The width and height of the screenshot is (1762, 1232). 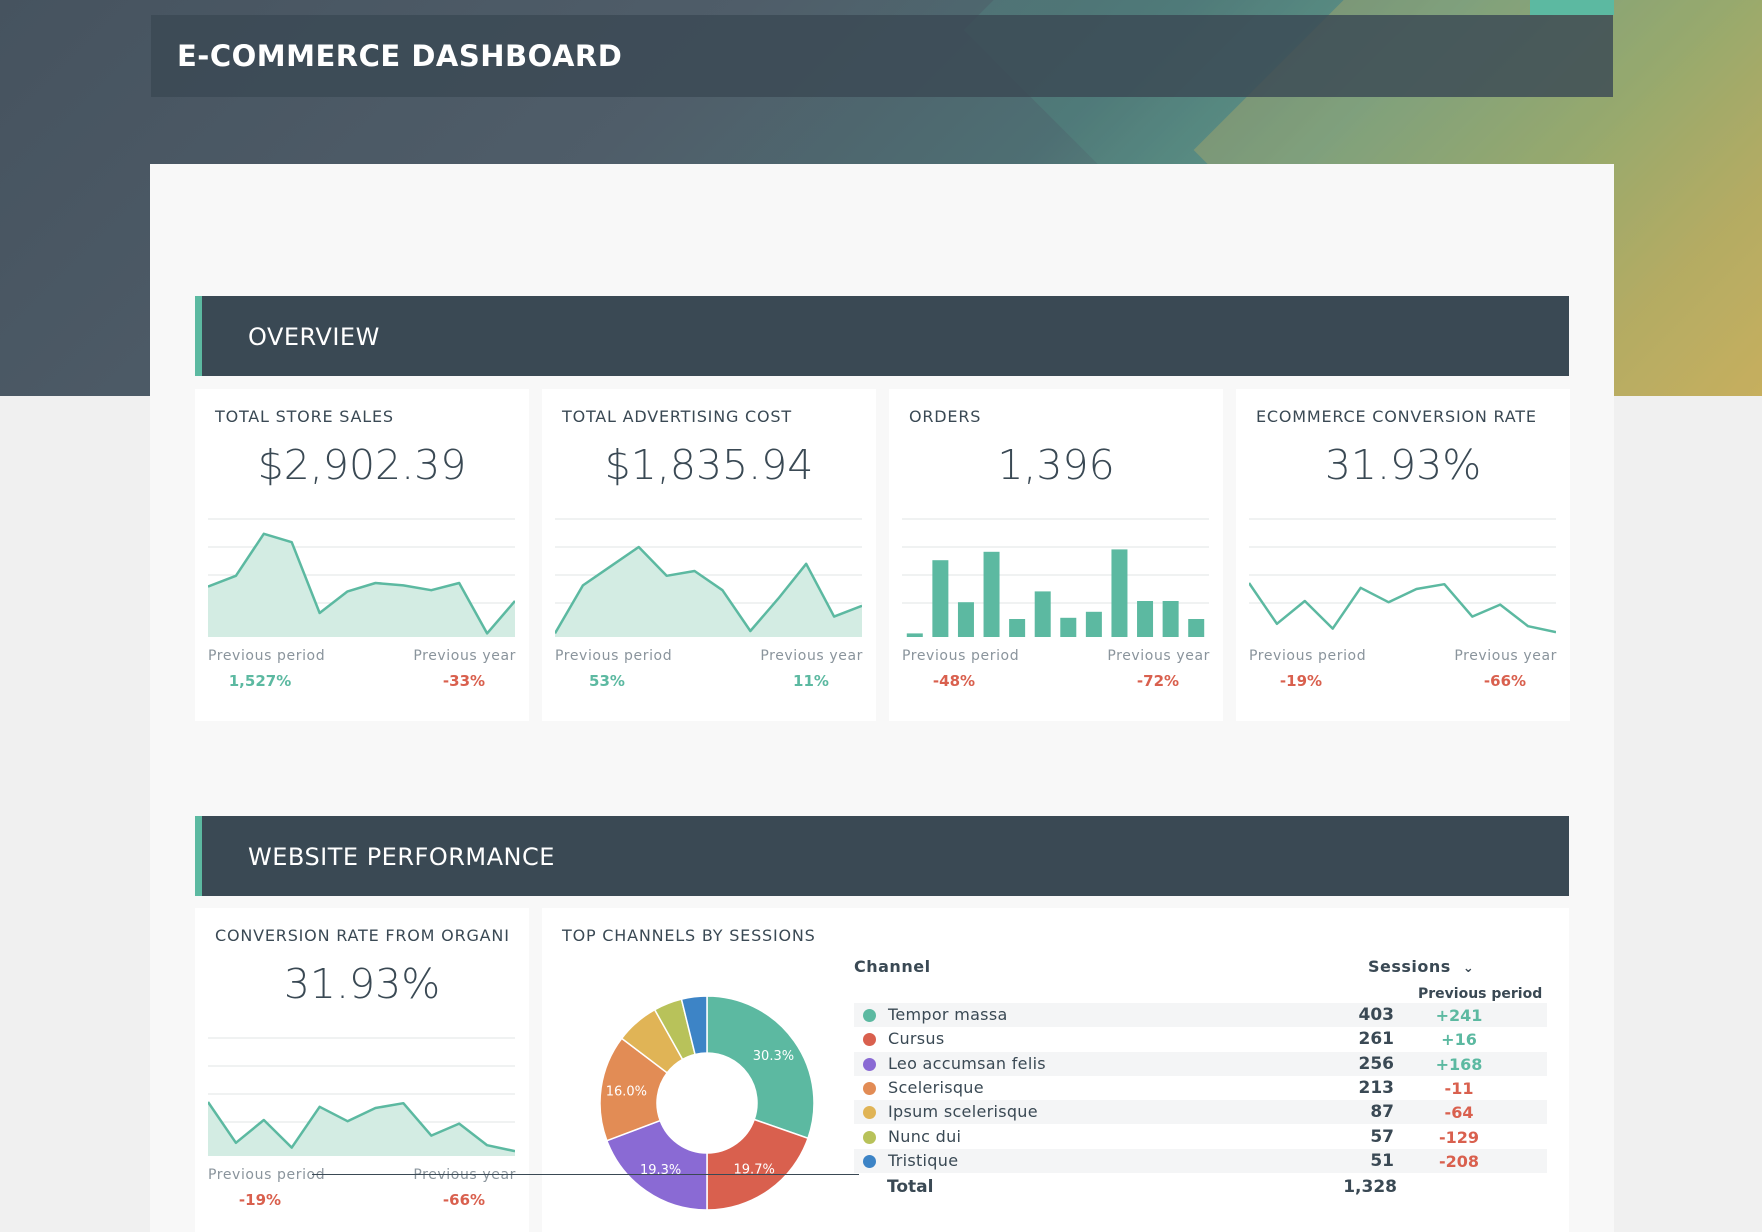 What do you see at coordinates (1459, 1161) in the screenshot?
I see `channel-previous: -208` at bounding box center [1459, 1161].